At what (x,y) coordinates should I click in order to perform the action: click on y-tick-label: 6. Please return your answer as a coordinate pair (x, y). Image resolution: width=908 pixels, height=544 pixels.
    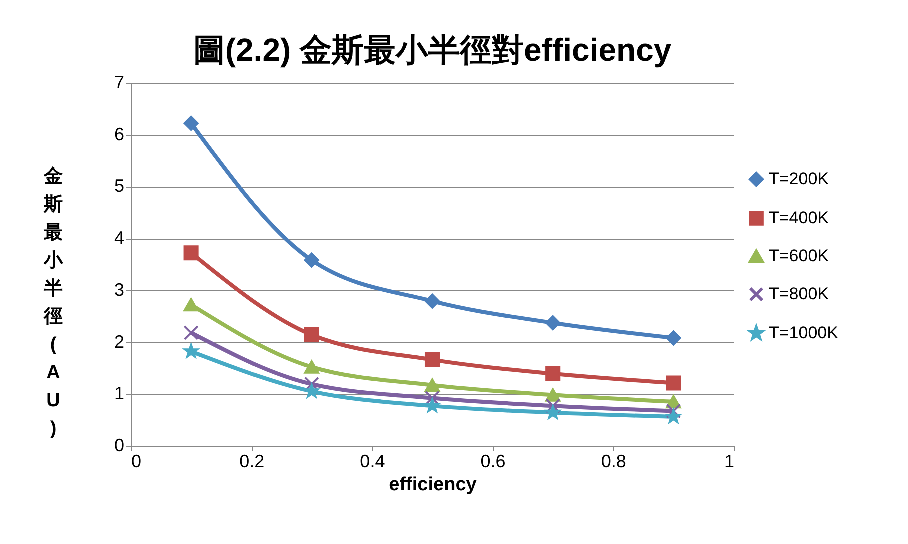
    Looking at the image, I should click on (119, 134).